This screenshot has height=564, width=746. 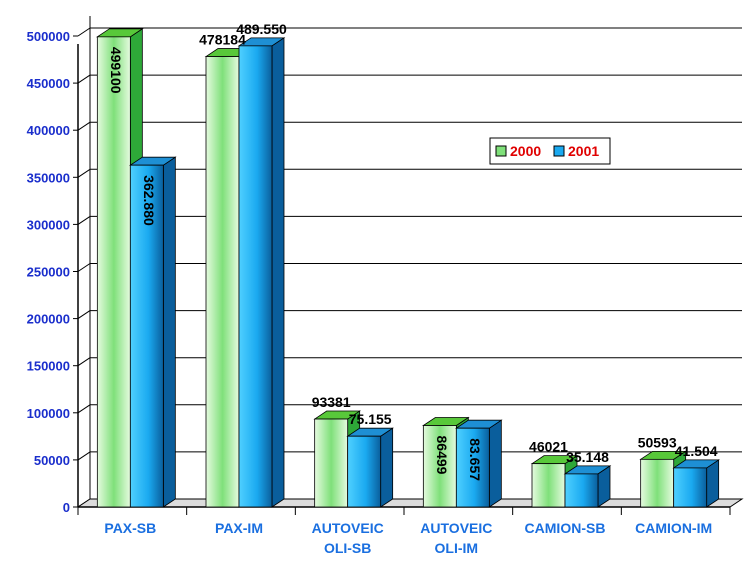 What do you see at coordinates (442, 455) in the screenshot?
I see `data-label-2000-3: 86499` at bounding box center [442, 455].